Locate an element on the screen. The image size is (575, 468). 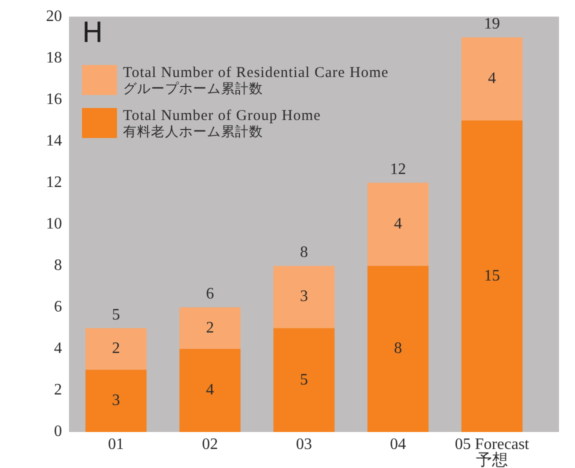
y-tick-label: 18 is located at coordinates (54, 57).